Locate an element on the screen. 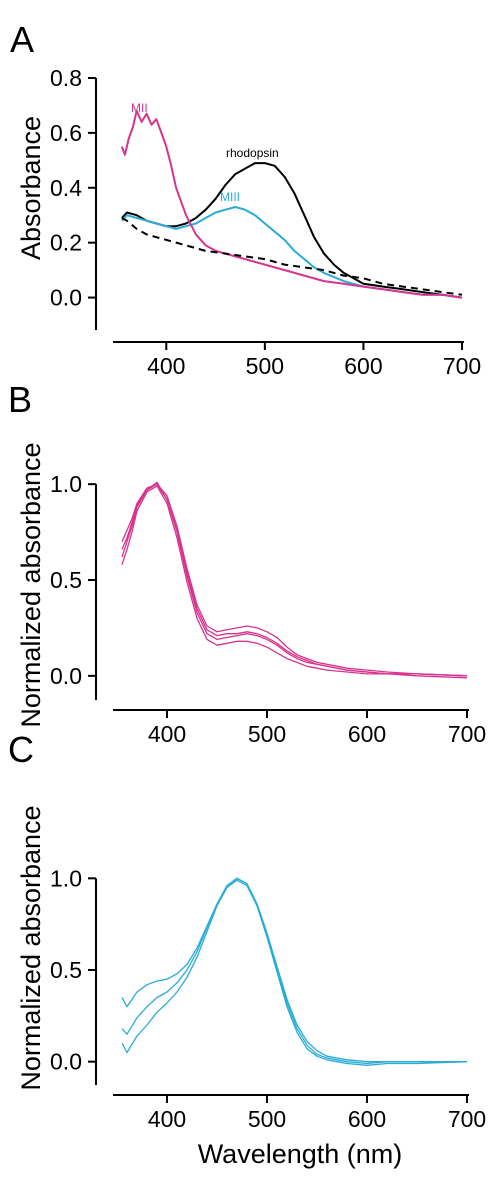  panel-a-series-mii is located at coordinates (291, 204).